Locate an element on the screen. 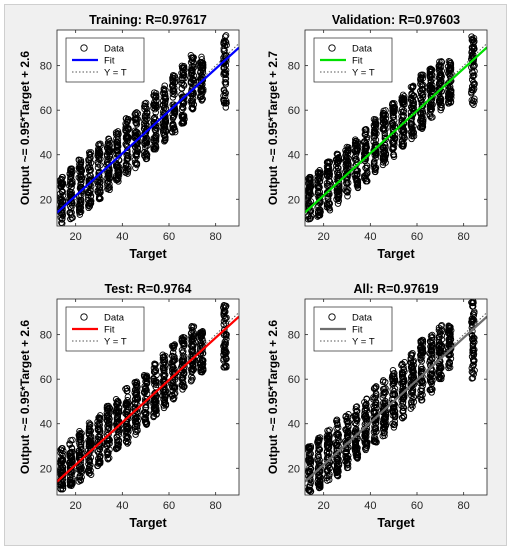 The image size is (511, 550). x-tick-label: 20 is located at coordinates (76, 237).